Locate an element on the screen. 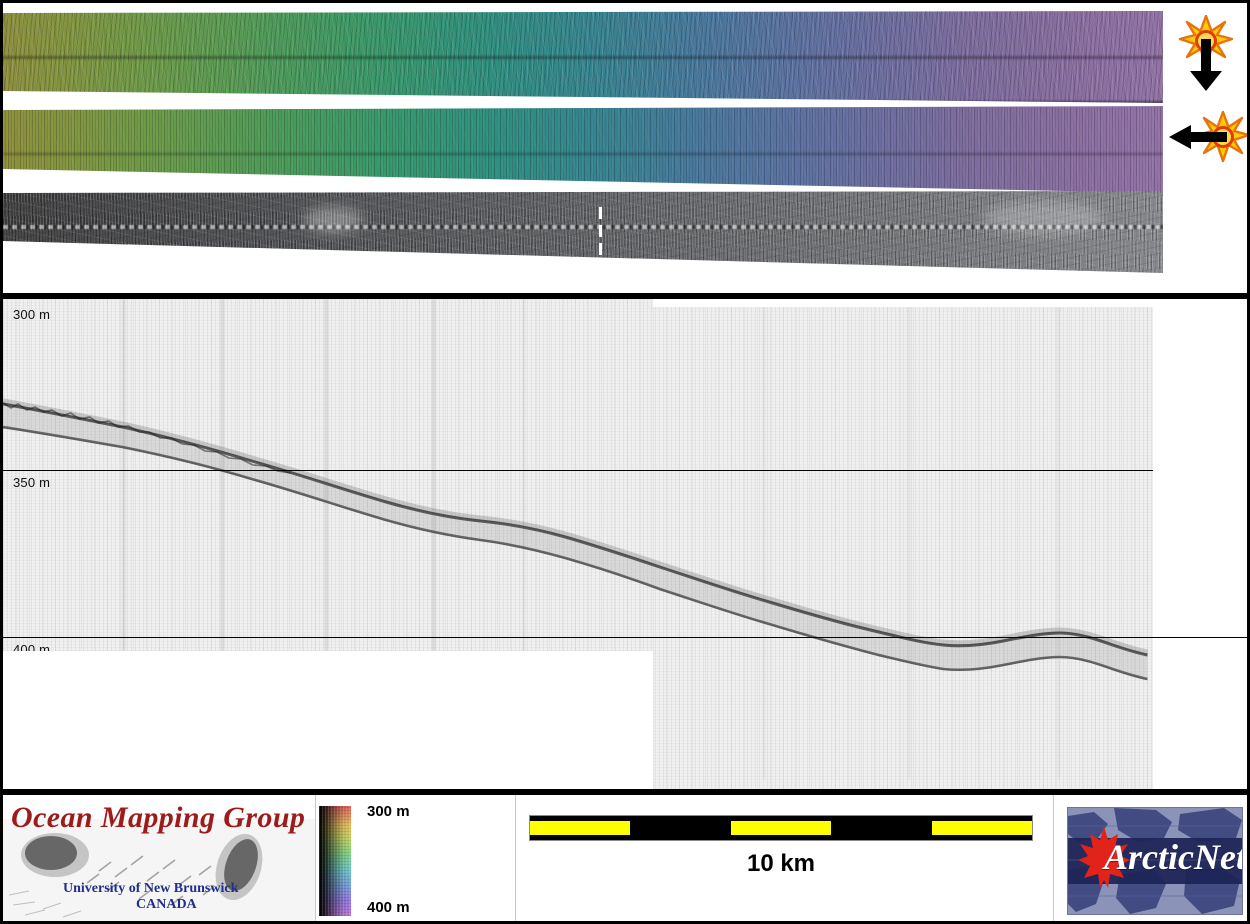  depth-label-350: 350 m is located at coordinates (32, 482).